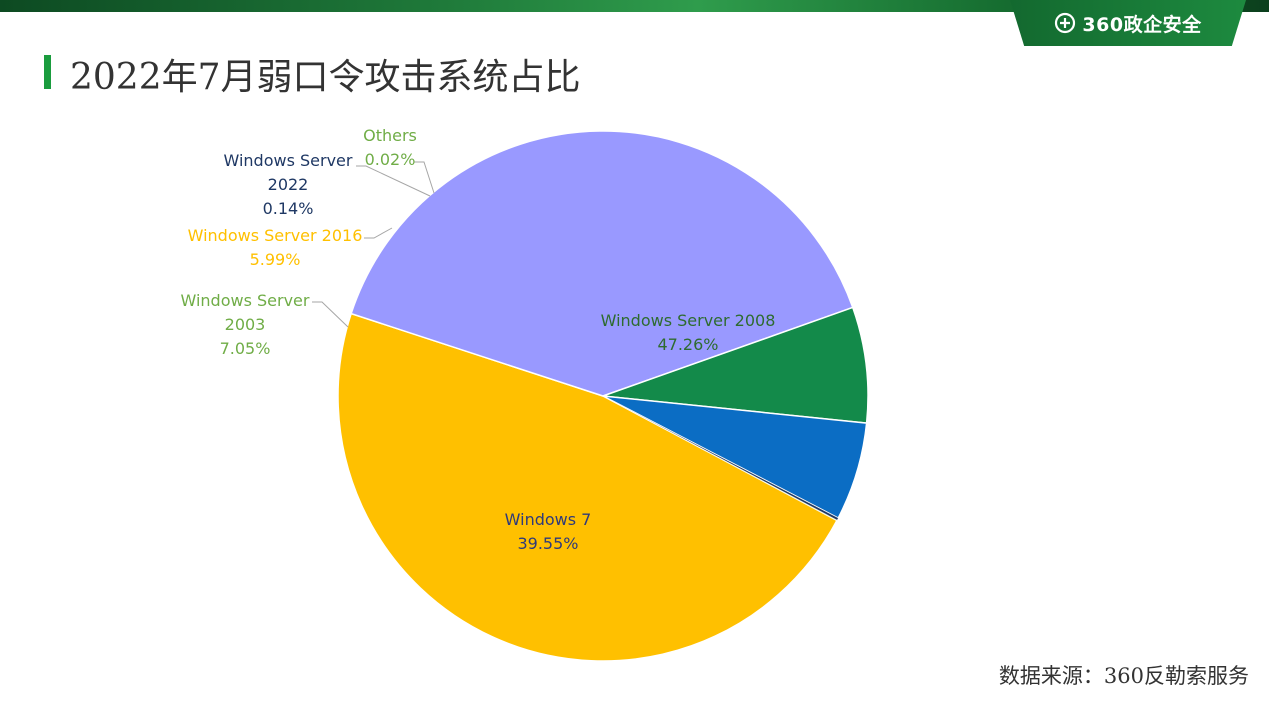 This screenshot has width=1269, height=714. What do you see at coordinates (288, 184) in the screenshot?
I see `slice-name-label: 2022` at bounding box center [288, 184].